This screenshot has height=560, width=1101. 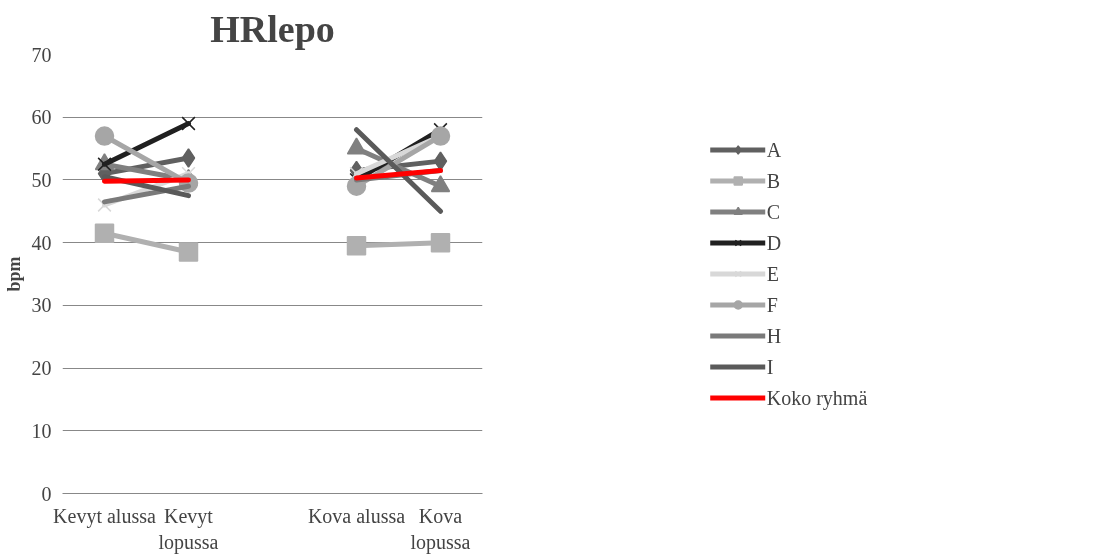 What do you see at coordinates (774, 180) in the screenshot?
I see `legend-label: B` at bounding box center [774, 180].